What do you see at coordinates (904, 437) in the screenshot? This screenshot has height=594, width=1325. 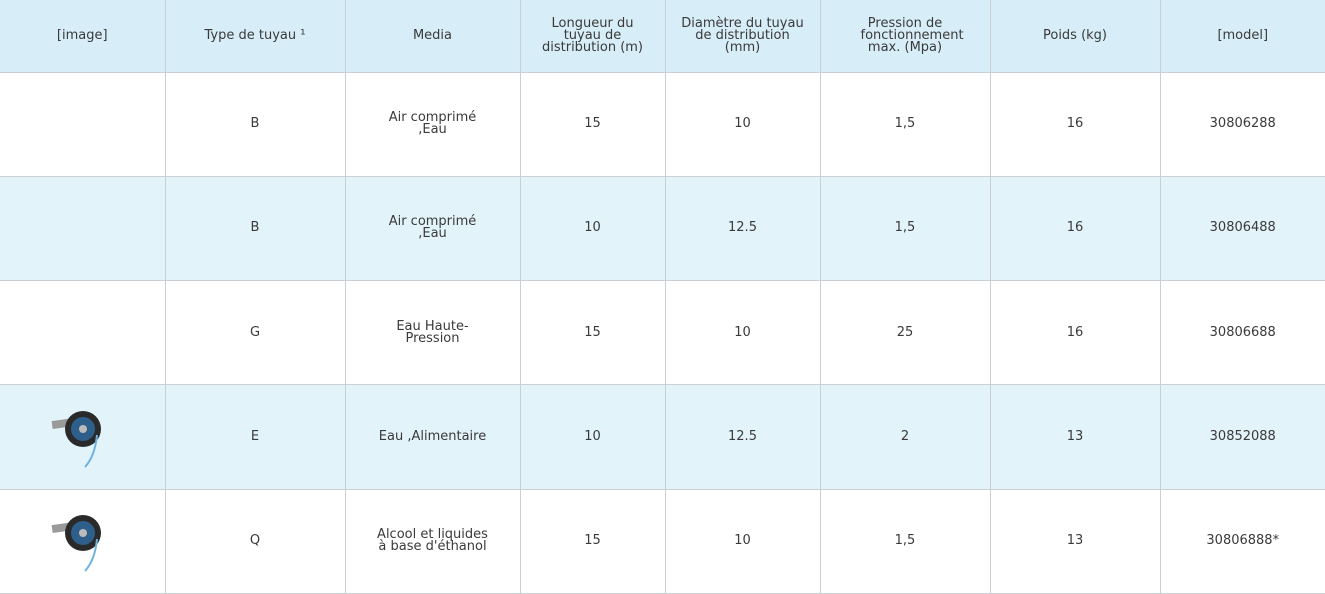 I see `table-cell: 2` at bounding box center [904, 437].